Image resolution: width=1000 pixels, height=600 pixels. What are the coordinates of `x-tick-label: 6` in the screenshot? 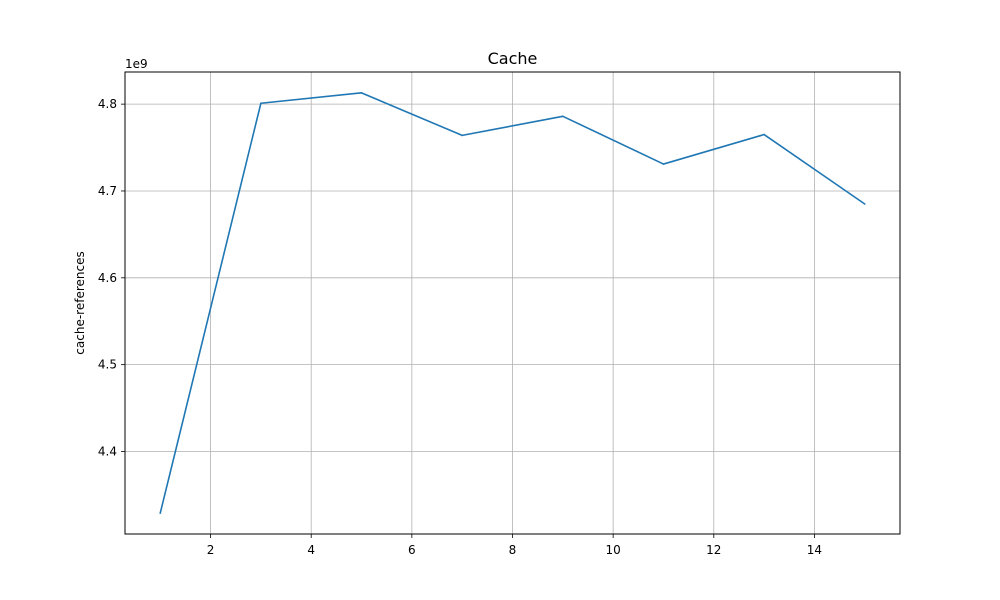 It's located at (412, 550).